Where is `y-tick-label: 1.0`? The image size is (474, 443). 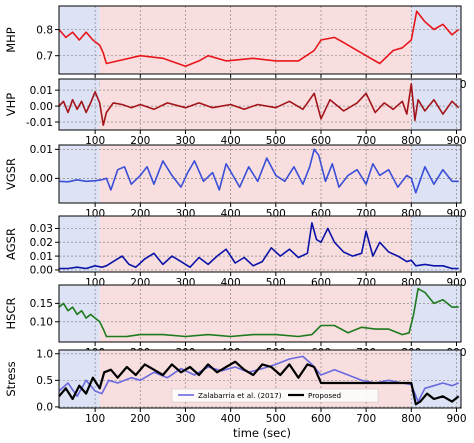 y-tick-label: 1.0 is located at coordinates (44, 355).